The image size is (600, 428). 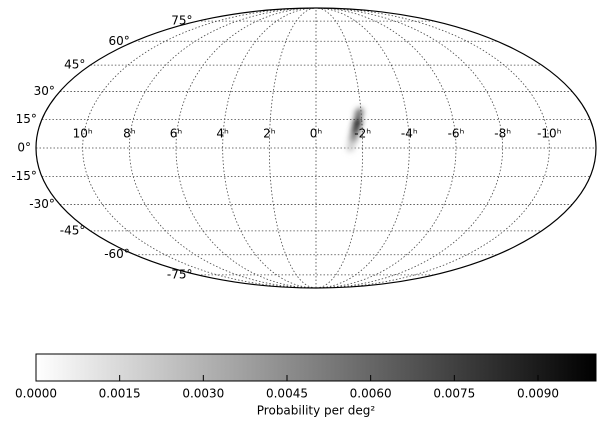 What do you see at coordinates (316, 367) in the screenshot?
I see `colorbar` at bounding box center [316, 367].